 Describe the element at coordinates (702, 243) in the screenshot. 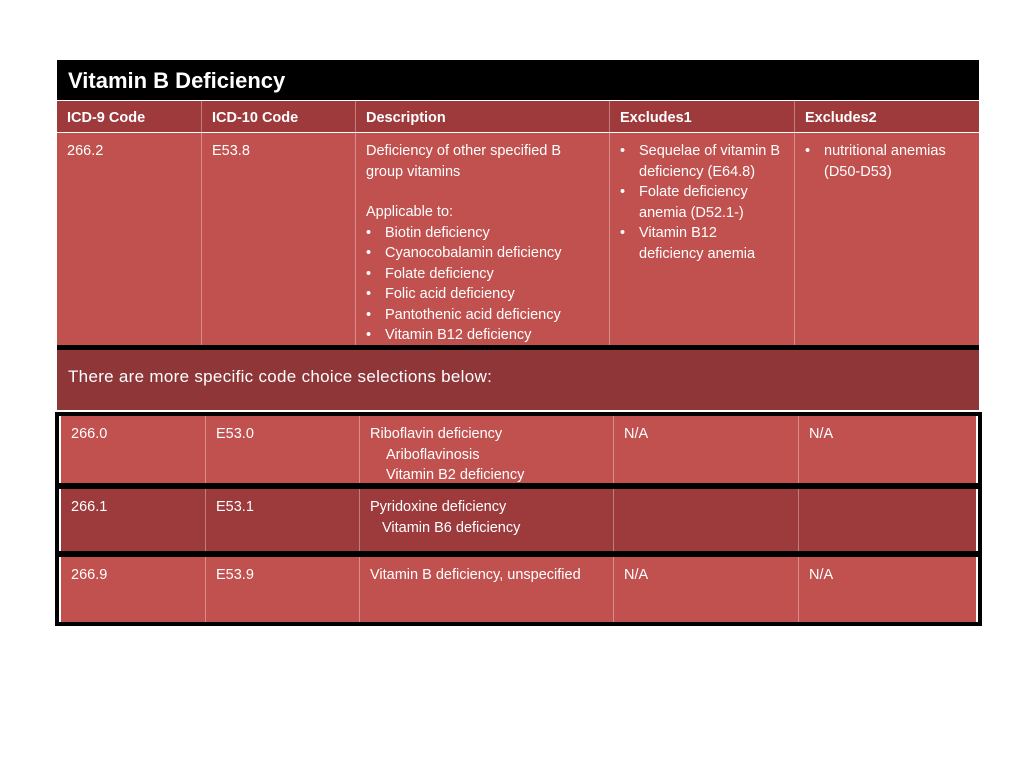

I see `list-item: Vitamin B12 deficiency anemia` at that location.